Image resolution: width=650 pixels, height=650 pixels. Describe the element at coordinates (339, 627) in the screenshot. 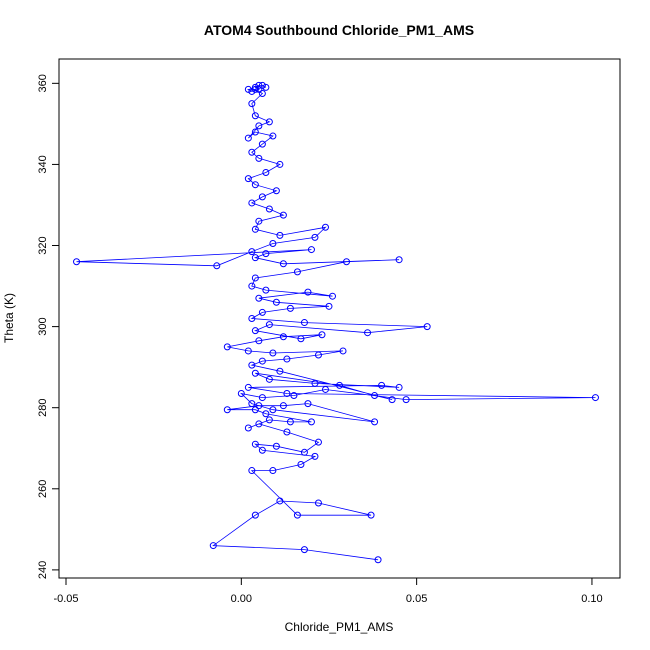

I see `x-axis-label: Chloride_PM1_AMS` at that location.